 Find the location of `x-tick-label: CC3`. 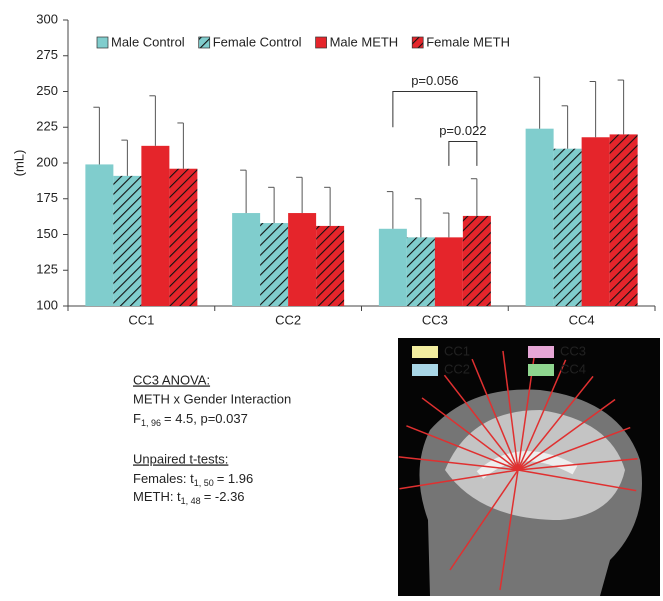

x-tick-label: CC3 is located at coordinates (435, 319).